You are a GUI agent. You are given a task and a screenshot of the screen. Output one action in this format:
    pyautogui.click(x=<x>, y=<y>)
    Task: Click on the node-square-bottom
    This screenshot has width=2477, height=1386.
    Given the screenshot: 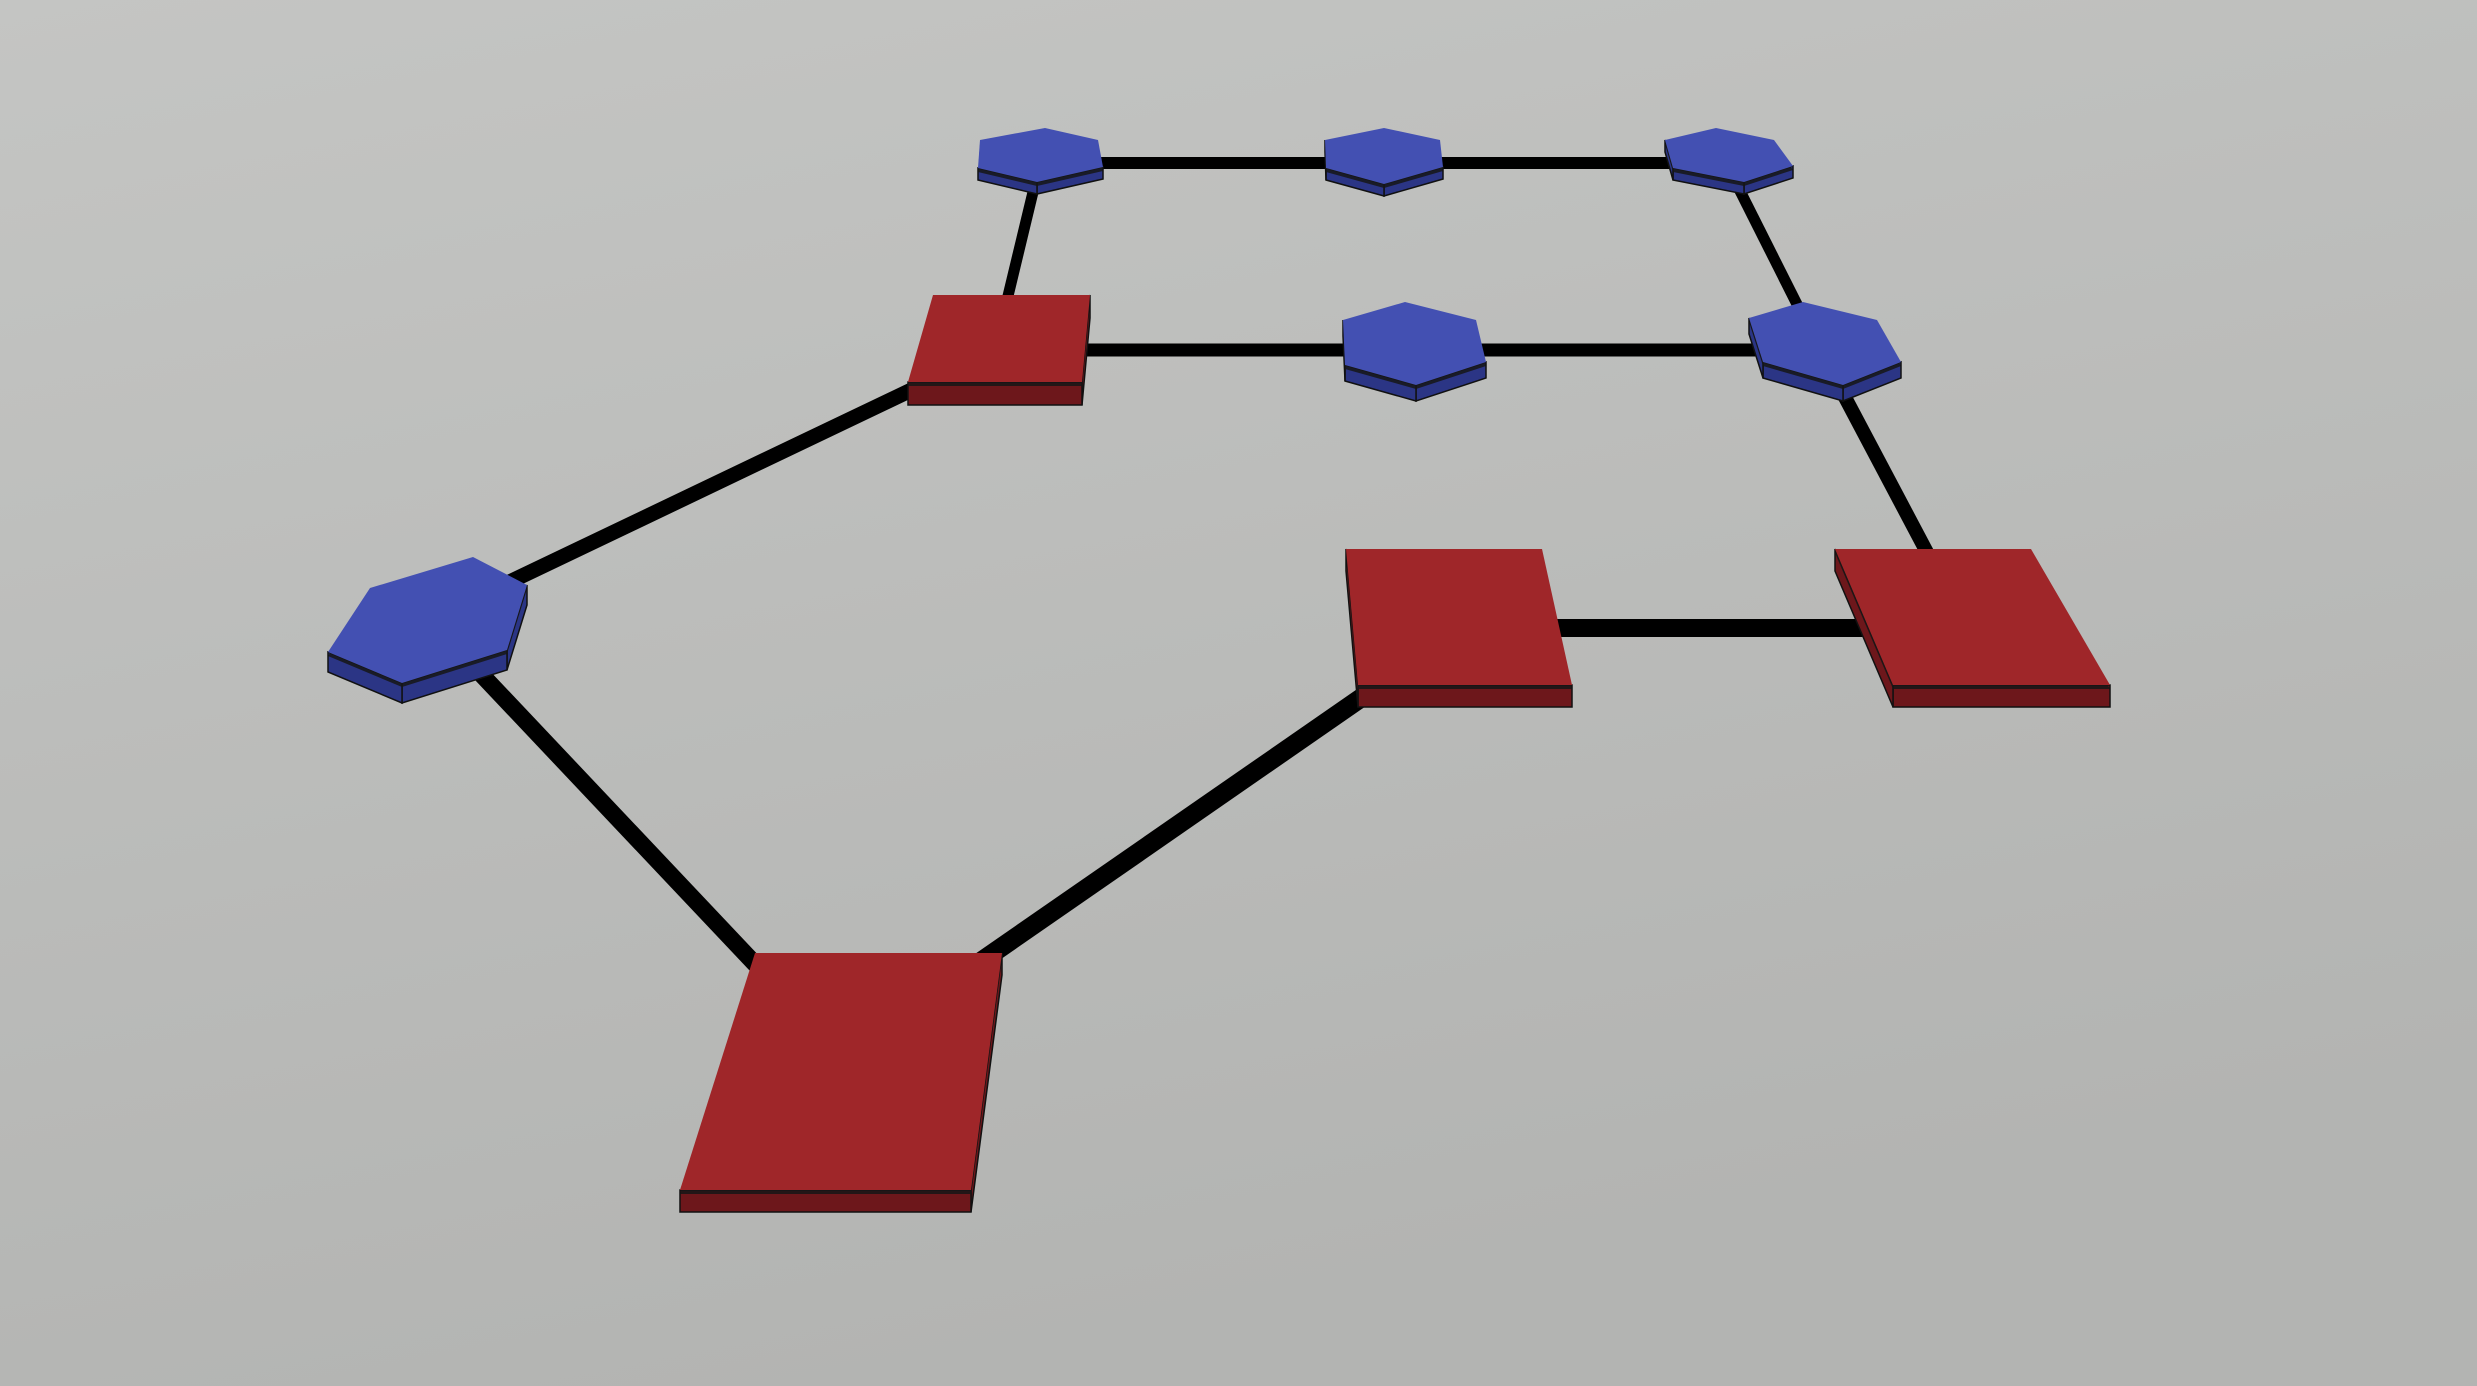 What is the action you would take?
    pyautogui.click(x=841, y=1082)
    